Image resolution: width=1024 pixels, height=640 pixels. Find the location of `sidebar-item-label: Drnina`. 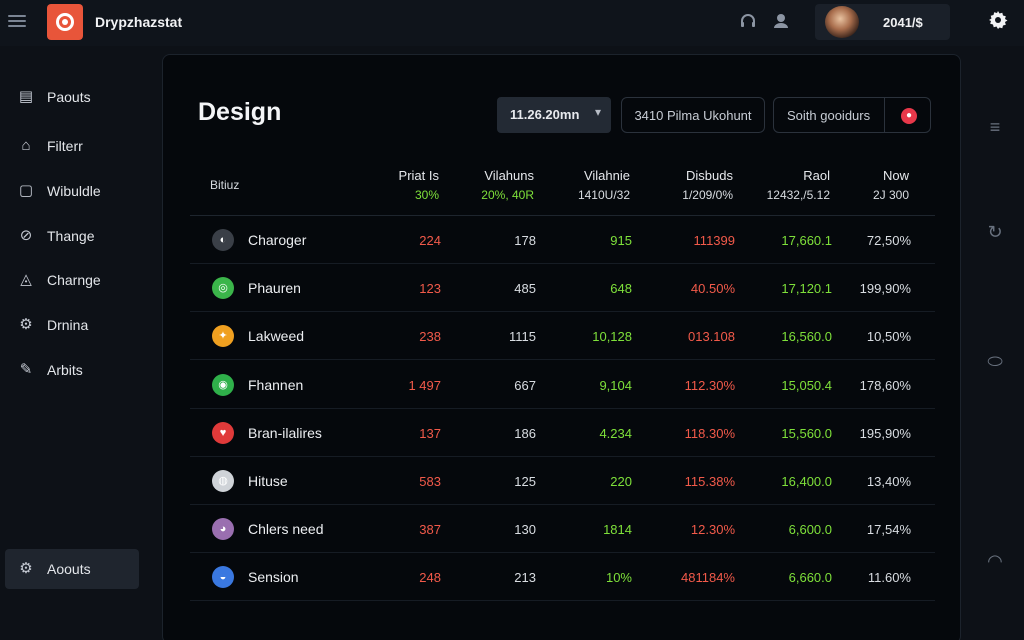

sidebar-item-label: Drnina is located at coordinates (68, 325).